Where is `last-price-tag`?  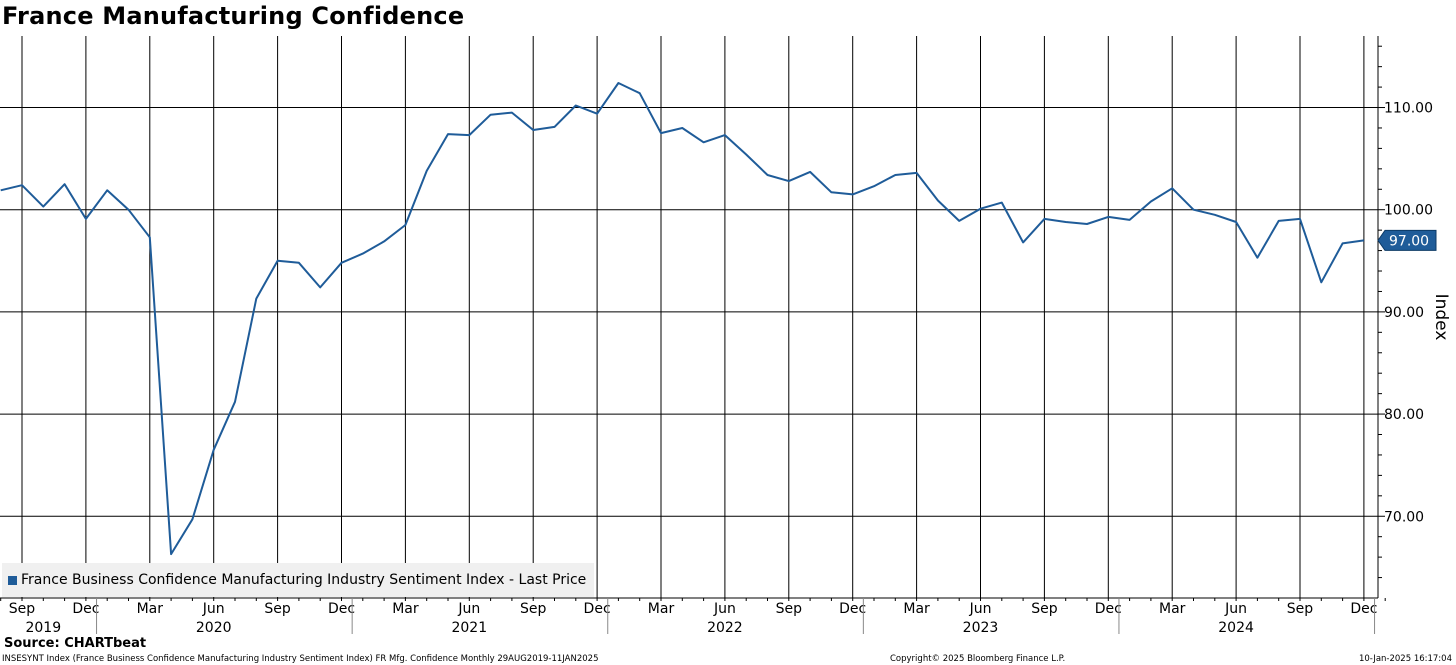 last-price-tag is located at coordinates (1407, 240).